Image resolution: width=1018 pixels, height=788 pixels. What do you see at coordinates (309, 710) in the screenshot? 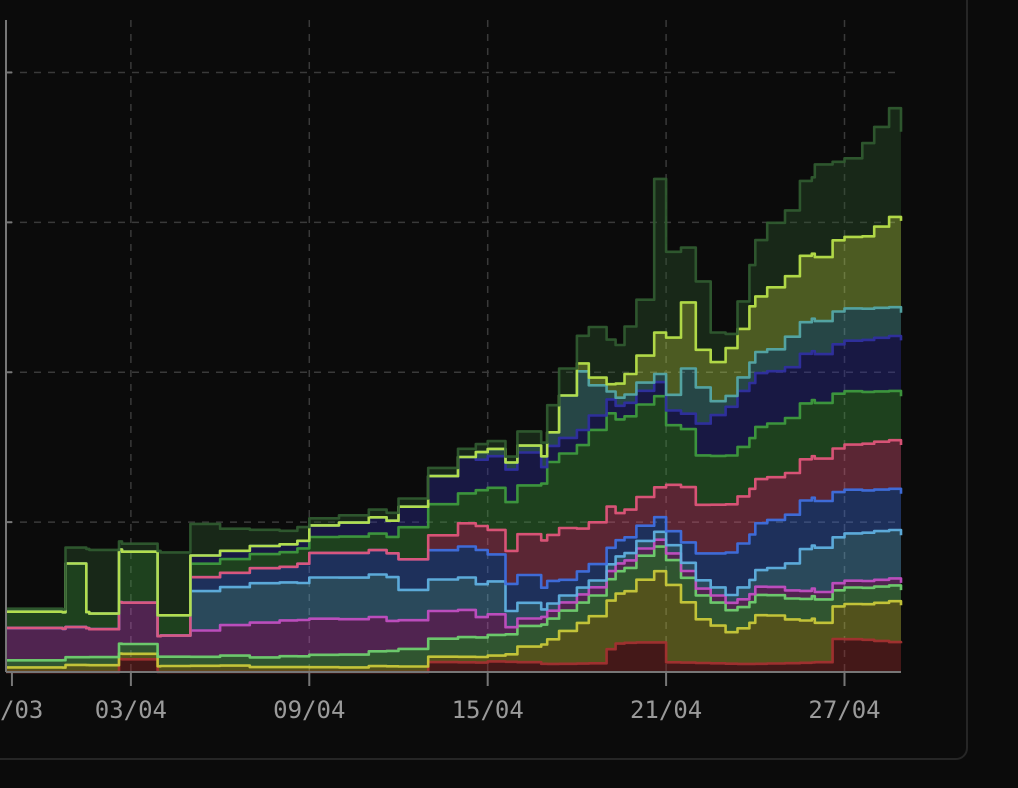
I see `x-tick-label: 09/04` at bounding box center [309, 710].